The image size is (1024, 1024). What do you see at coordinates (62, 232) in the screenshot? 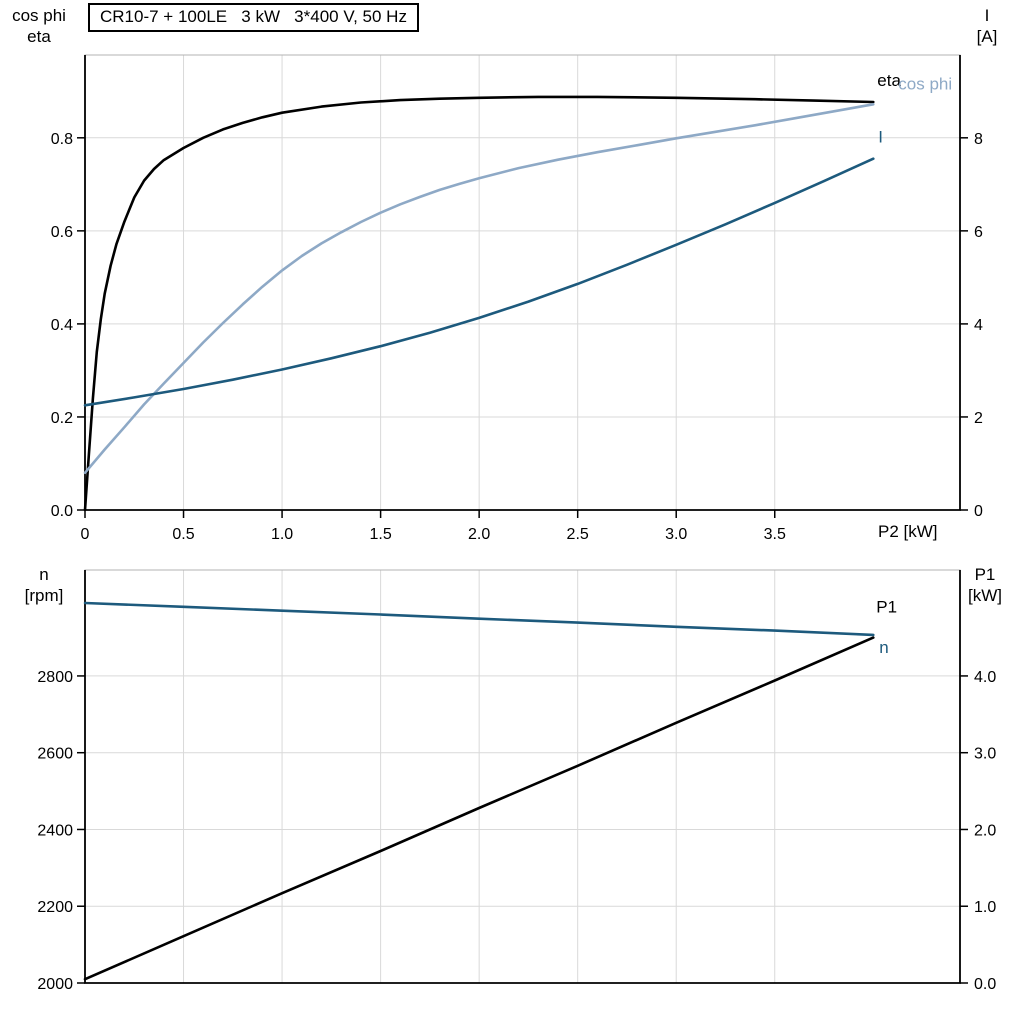
I see `left-tick-label: 0.6` at bounding box center [62, 232].